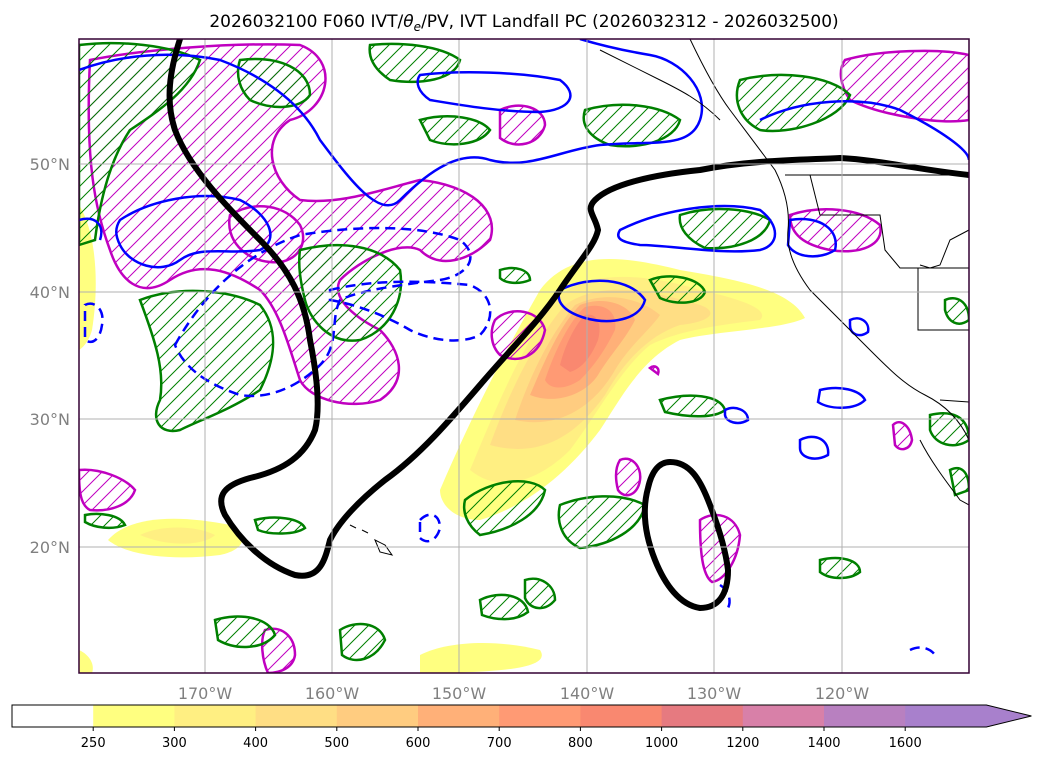 The width and height of the screenshot is (1047, 767). What do you see at coordinates (50, 356) in the screenshot?
I see `lat-tick-labels: 50°N 40°N 30°N 20°N` at bounding box center [50, 356].